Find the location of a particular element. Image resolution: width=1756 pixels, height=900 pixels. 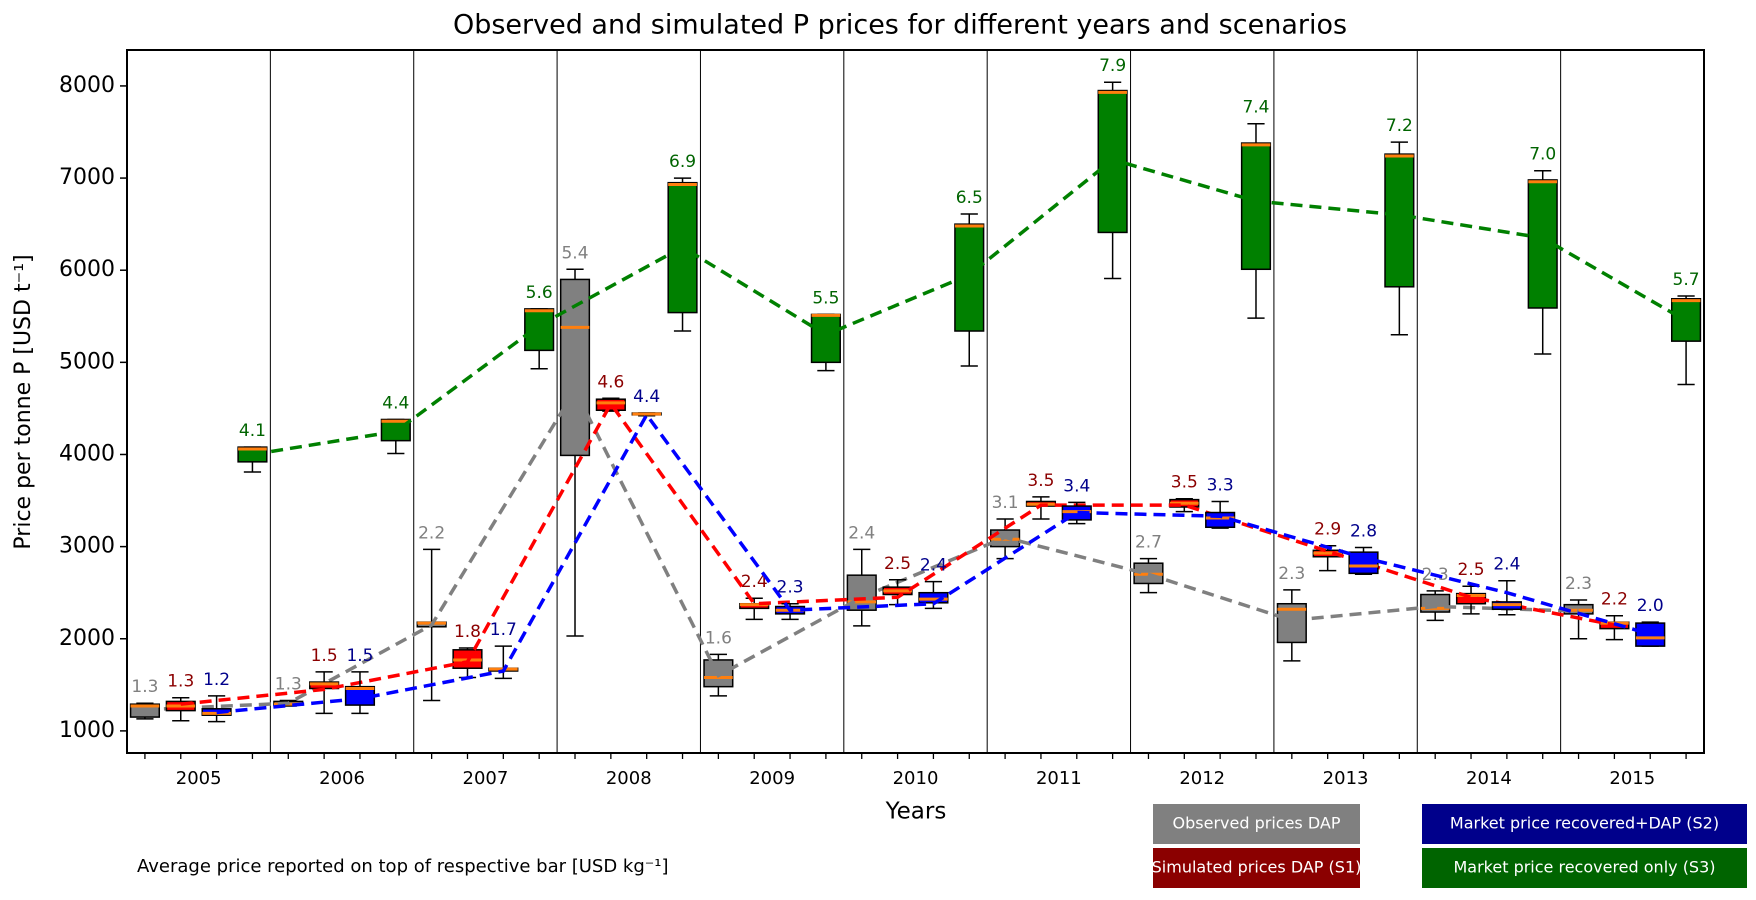

value-label: 4.6 is located at coordinates (610, 382).